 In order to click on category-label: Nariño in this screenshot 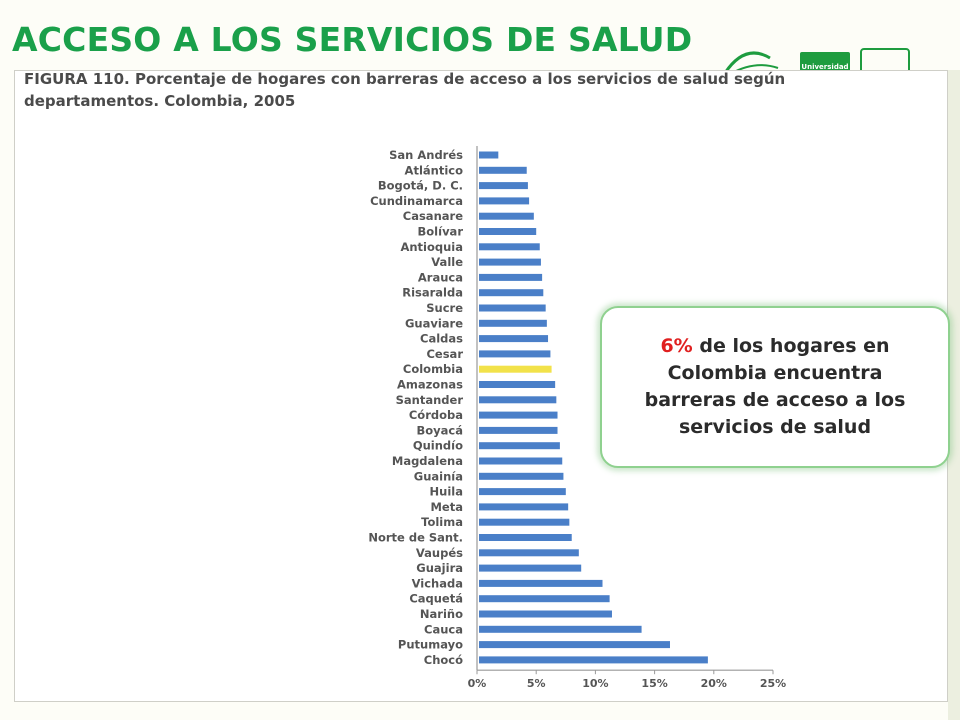, I will do `click(441, 614)`.